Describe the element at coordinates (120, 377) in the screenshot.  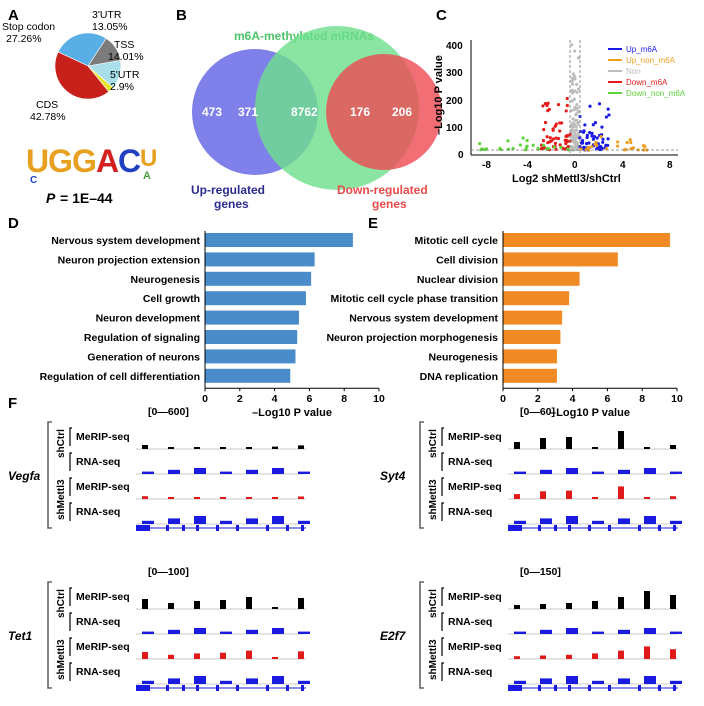
I see `go-down-category-7: Regulation of cell differentiation` at that location.